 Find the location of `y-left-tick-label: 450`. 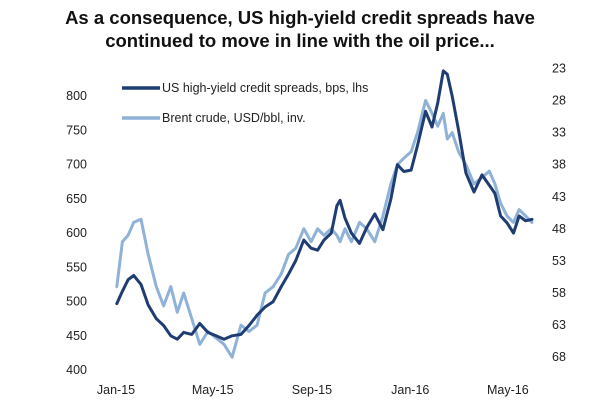

y-left-tick-label: 450 is located at coordinates (76, 336).